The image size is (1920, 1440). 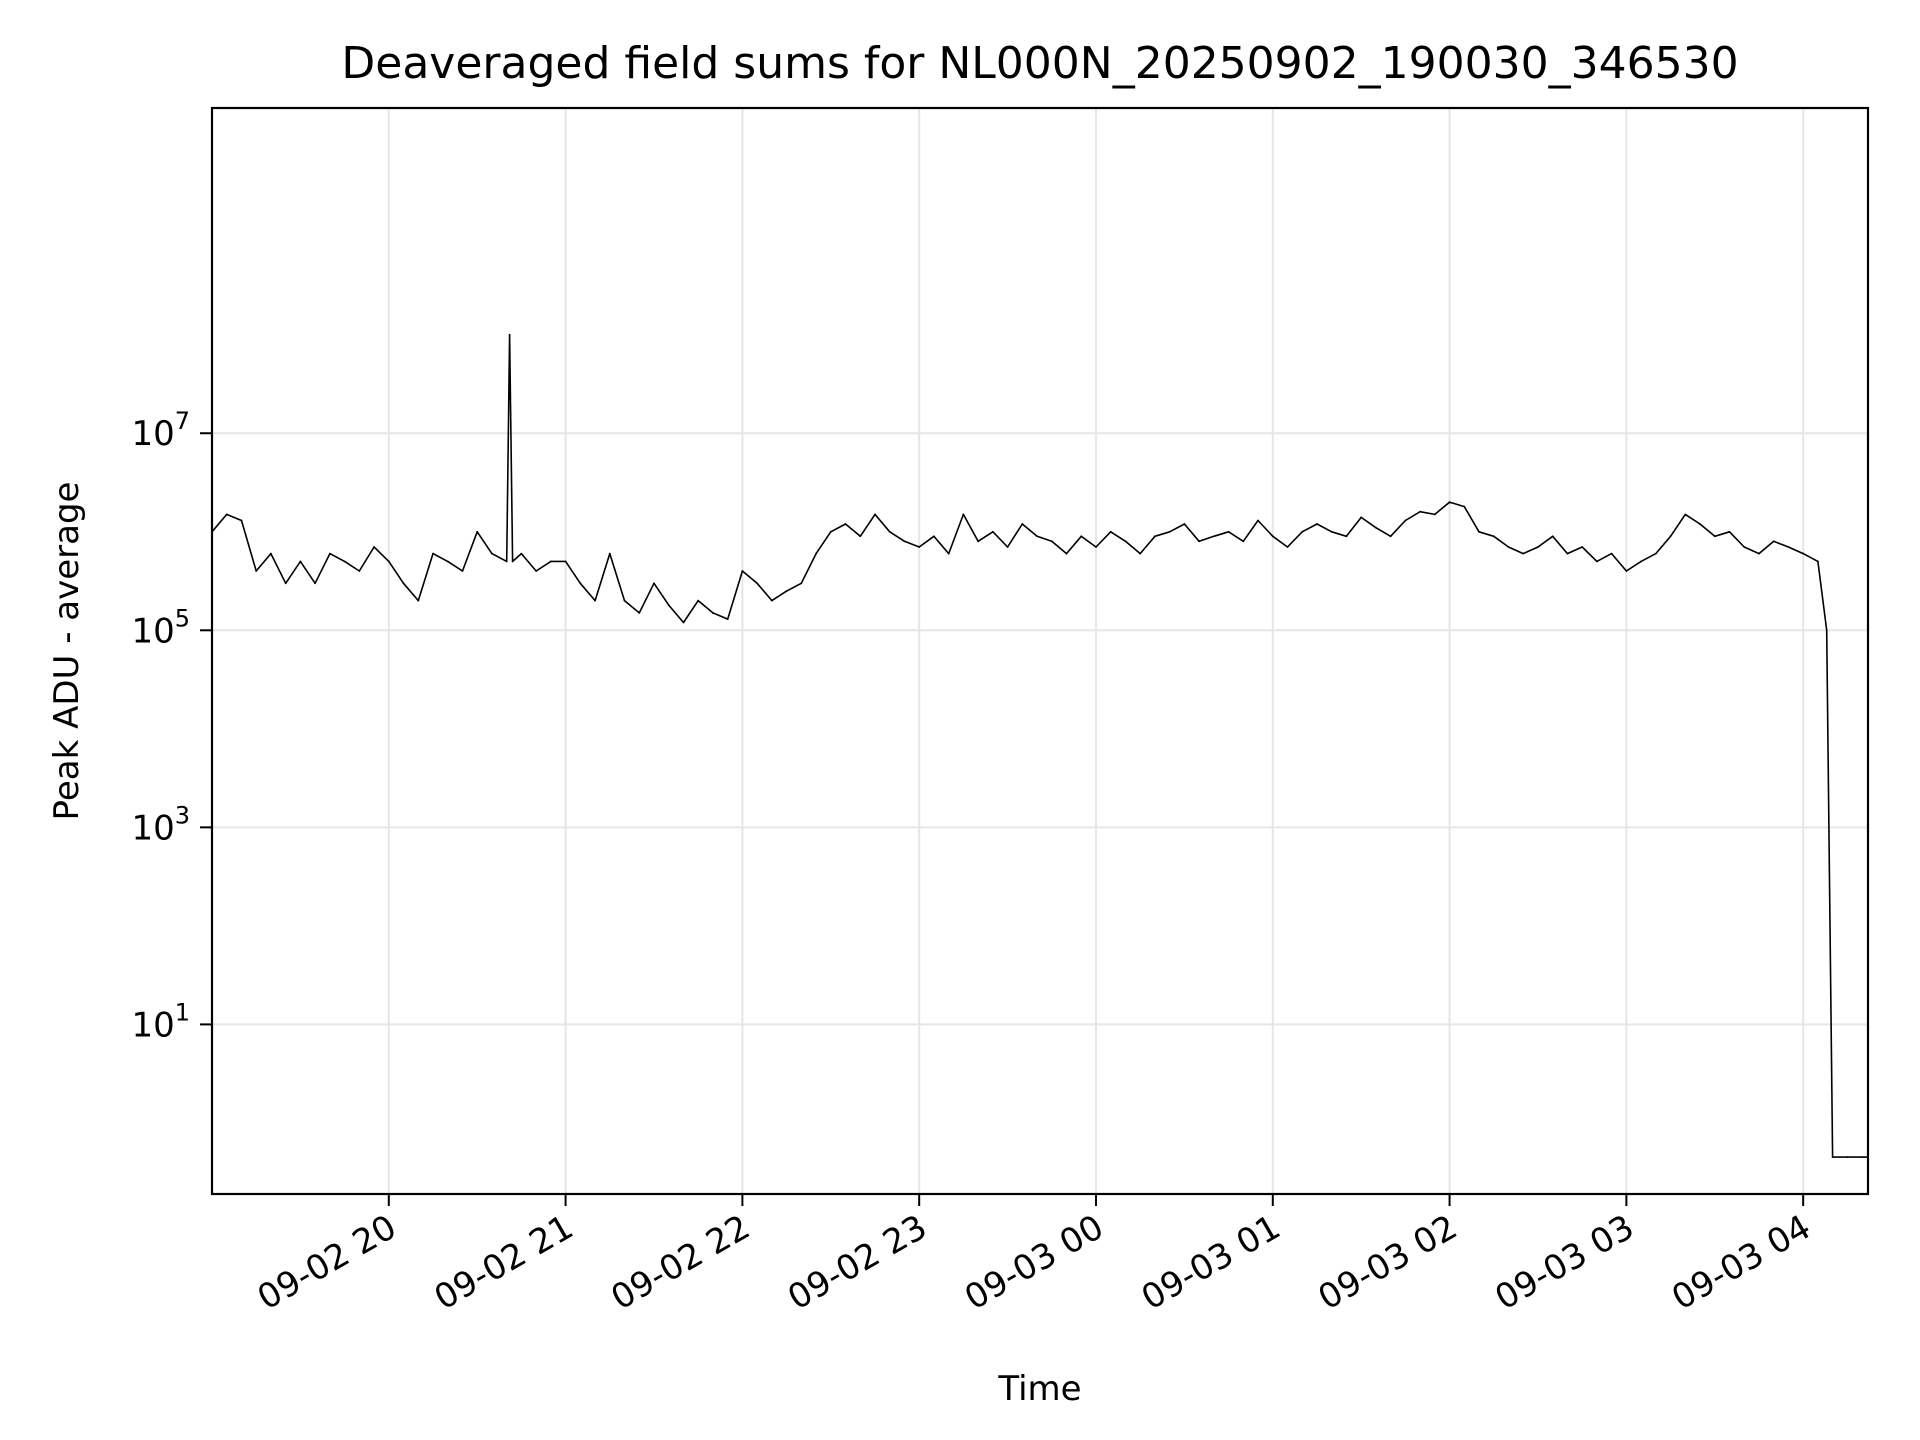 I want to click on y-tick-exponent: 3, so click(x=182, y=815).